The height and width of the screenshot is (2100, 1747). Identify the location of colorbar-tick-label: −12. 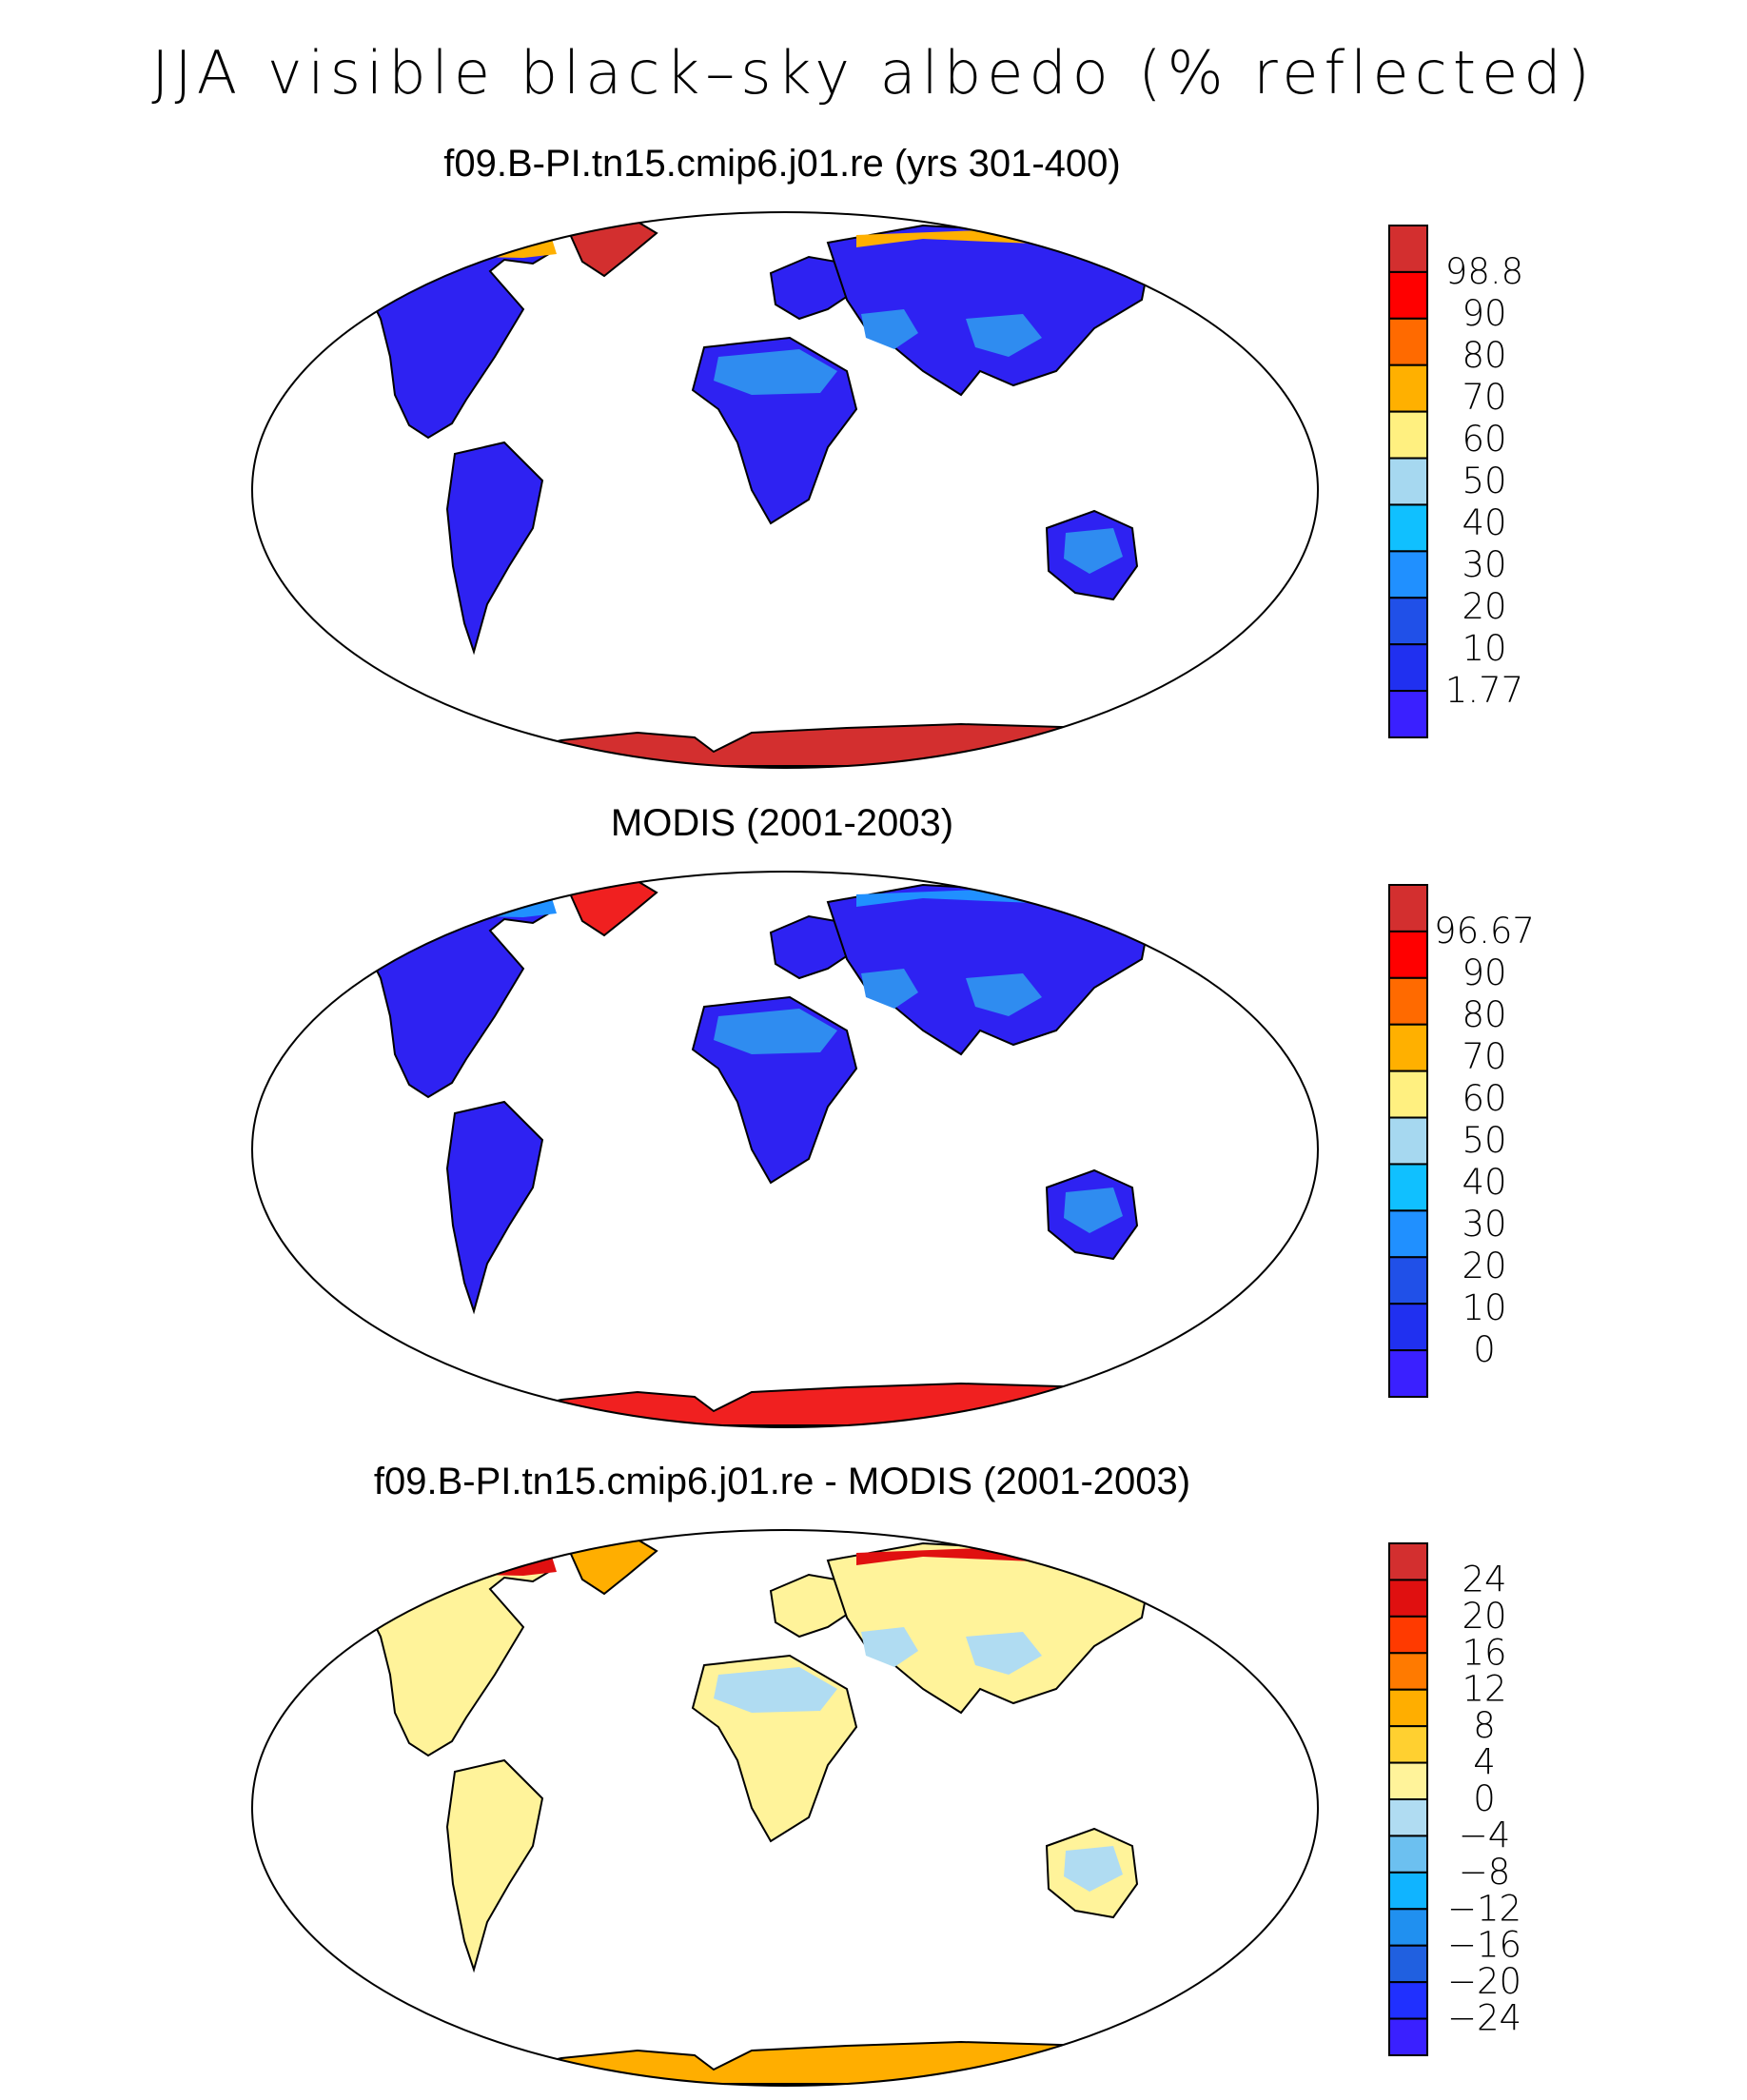
(1484, 1908).